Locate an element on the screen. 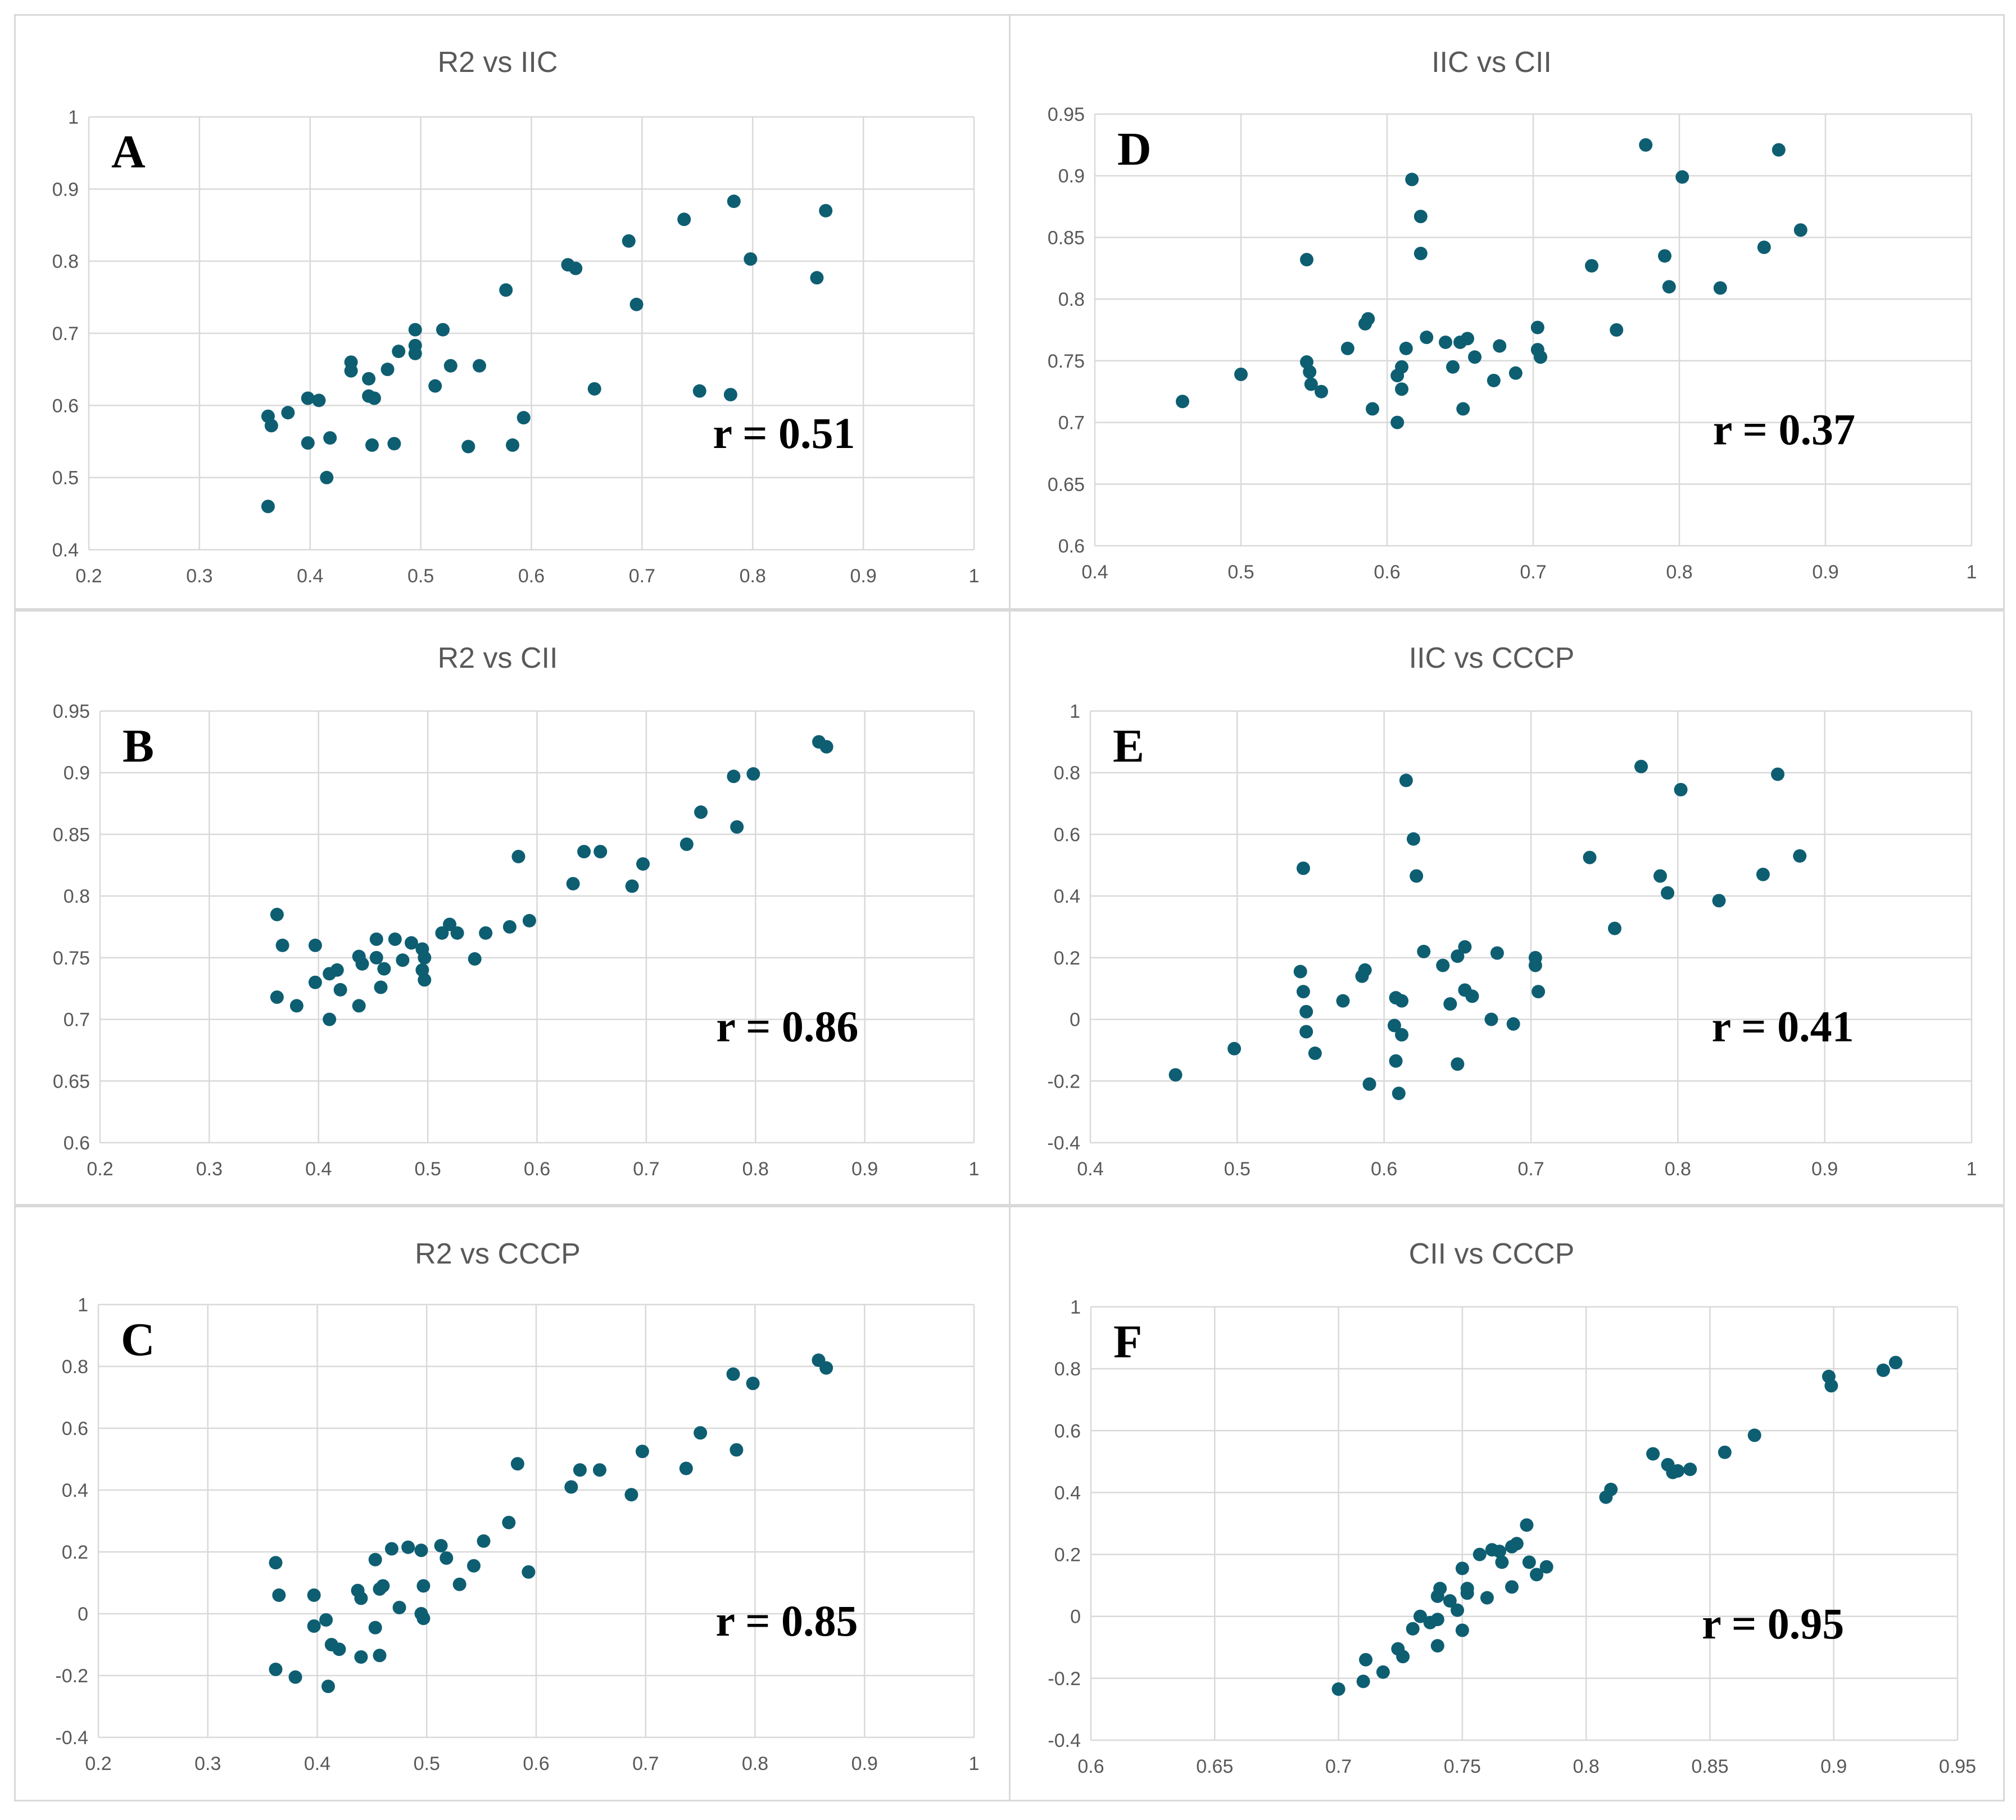  x-tick-label: 0.6 is located at coordinates (1387, 572).